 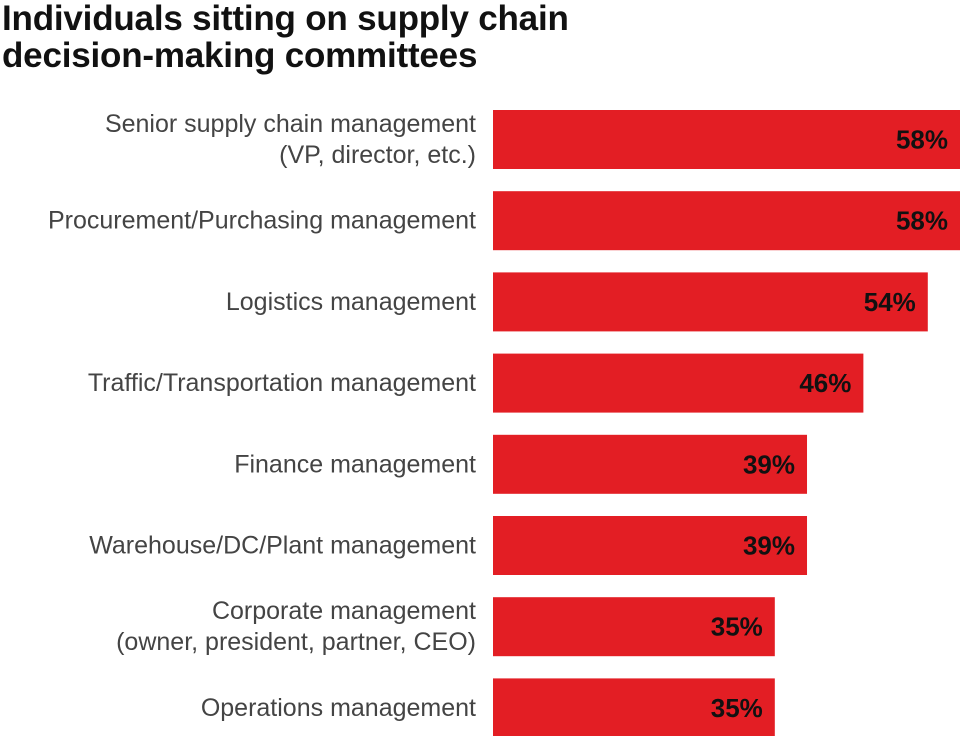 I want to click on data-label: 46%, so click(x=825, y=383).